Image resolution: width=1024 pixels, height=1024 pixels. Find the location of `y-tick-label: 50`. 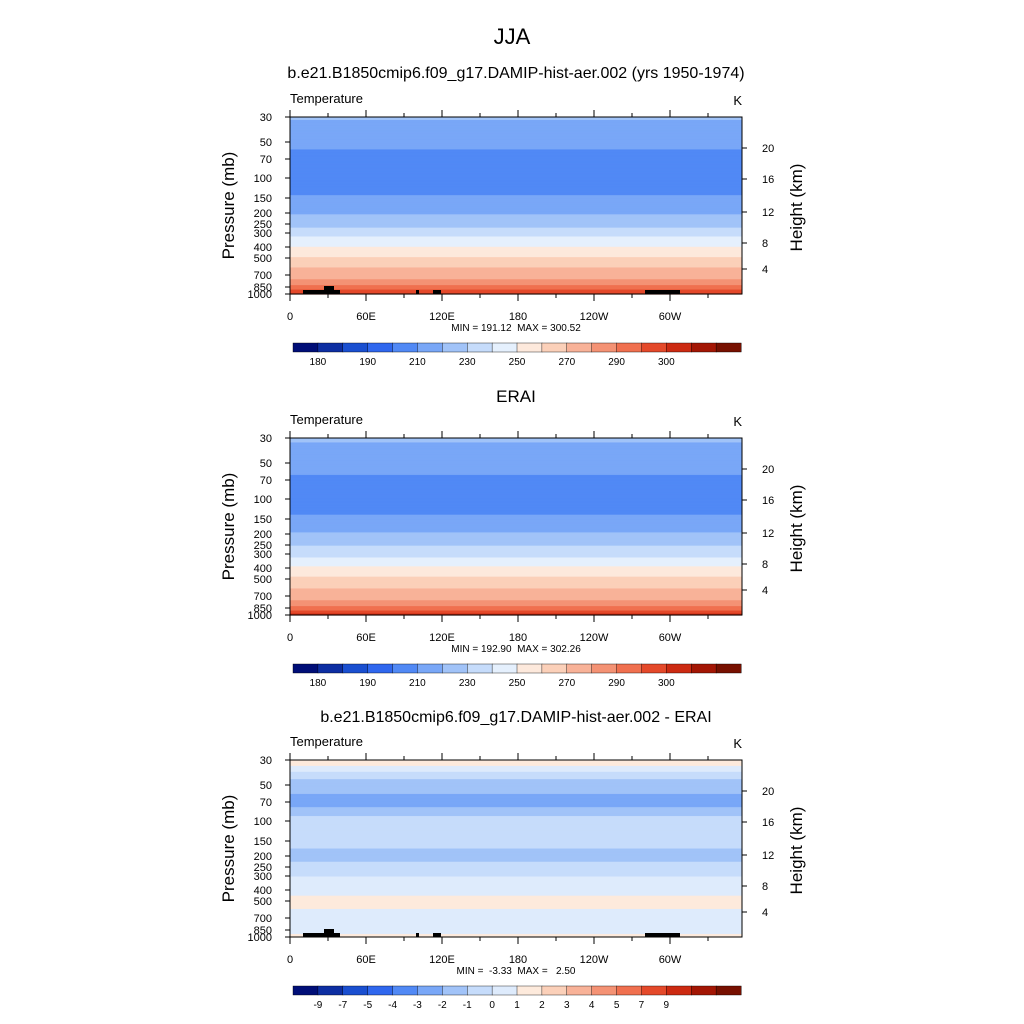

y-tick-label: 50 is located at coordinates (266, 786).